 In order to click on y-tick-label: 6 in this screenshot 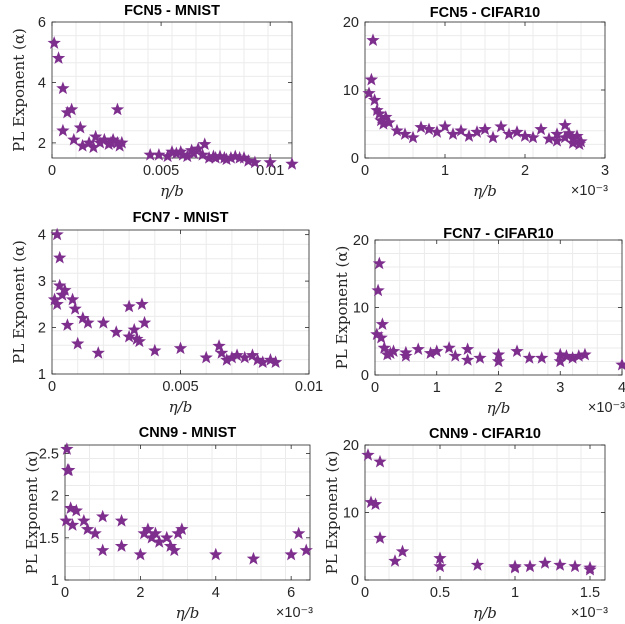, I will do `click(42, 23)`.